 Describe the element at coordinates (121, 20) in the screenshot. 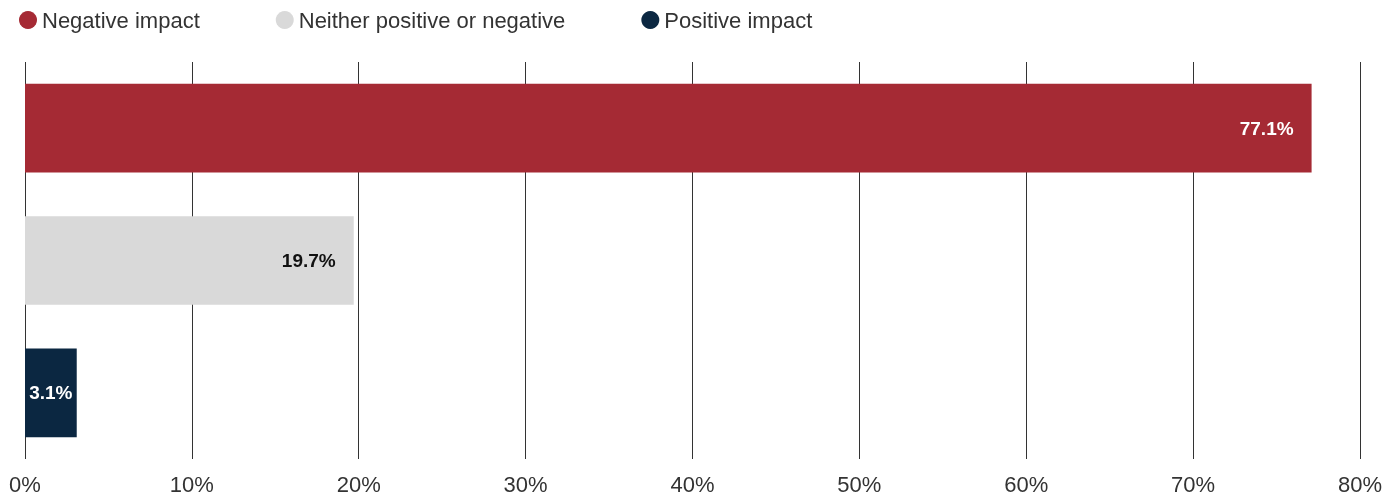

I see `legend-label: Negative impact` at that location.